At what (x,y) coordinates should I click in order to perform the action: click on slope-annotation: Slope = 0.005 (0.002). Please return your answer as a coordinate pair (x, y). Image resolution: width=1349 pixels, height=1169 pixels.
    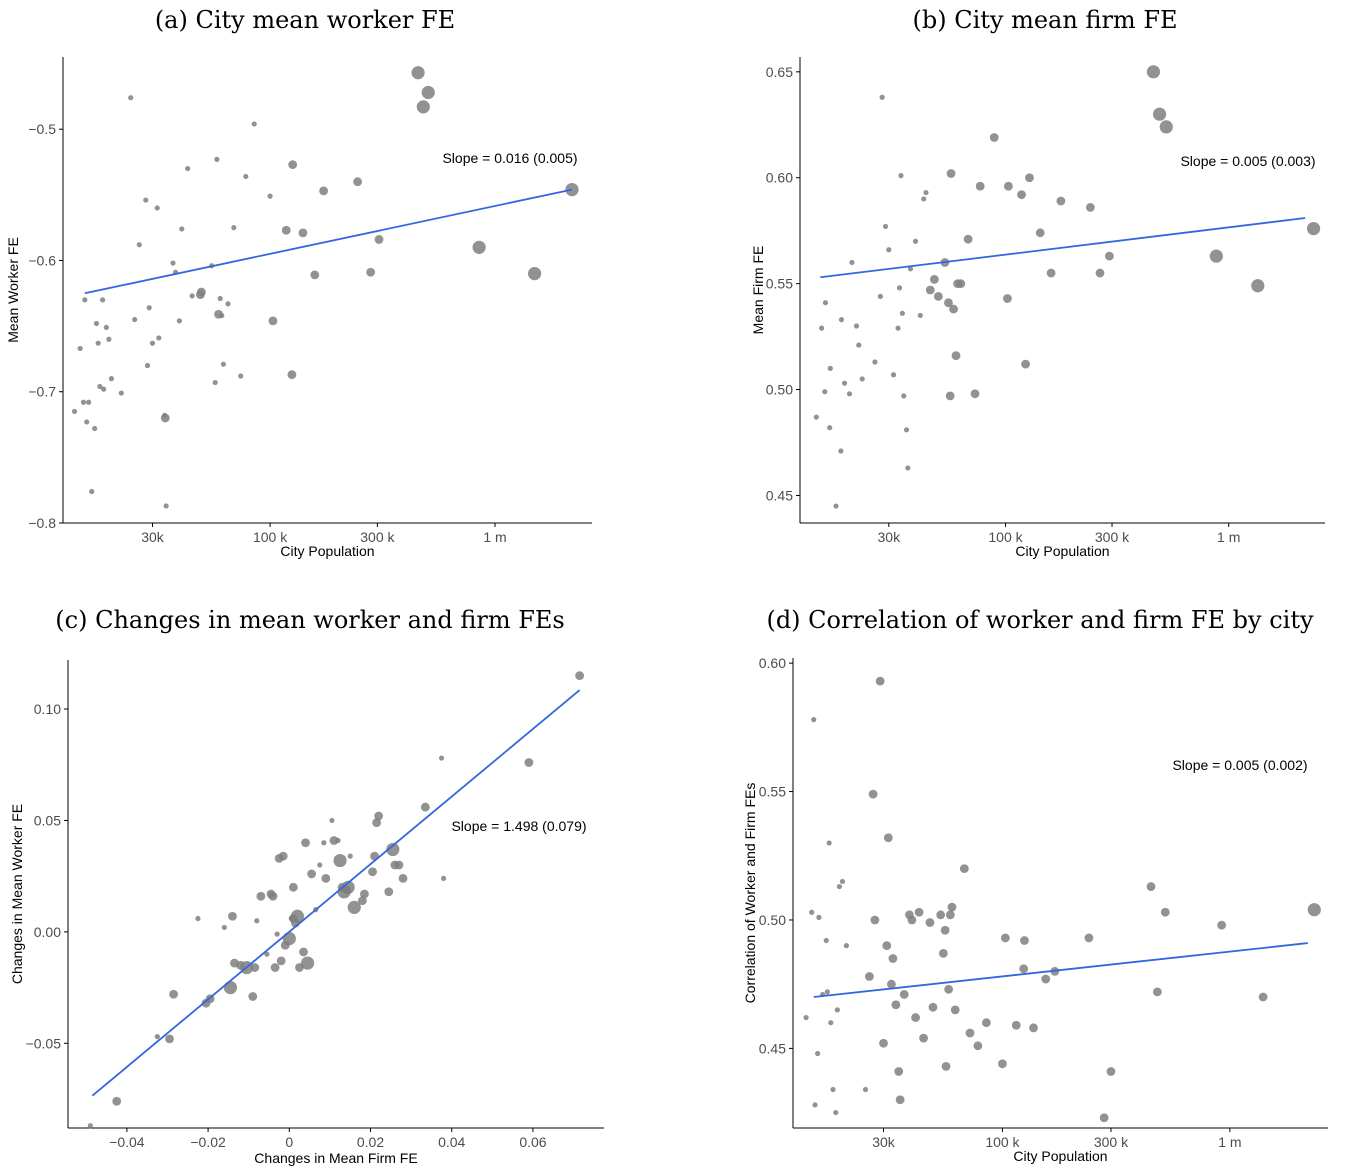
    Looking at the image, I should click on (1239, 765).